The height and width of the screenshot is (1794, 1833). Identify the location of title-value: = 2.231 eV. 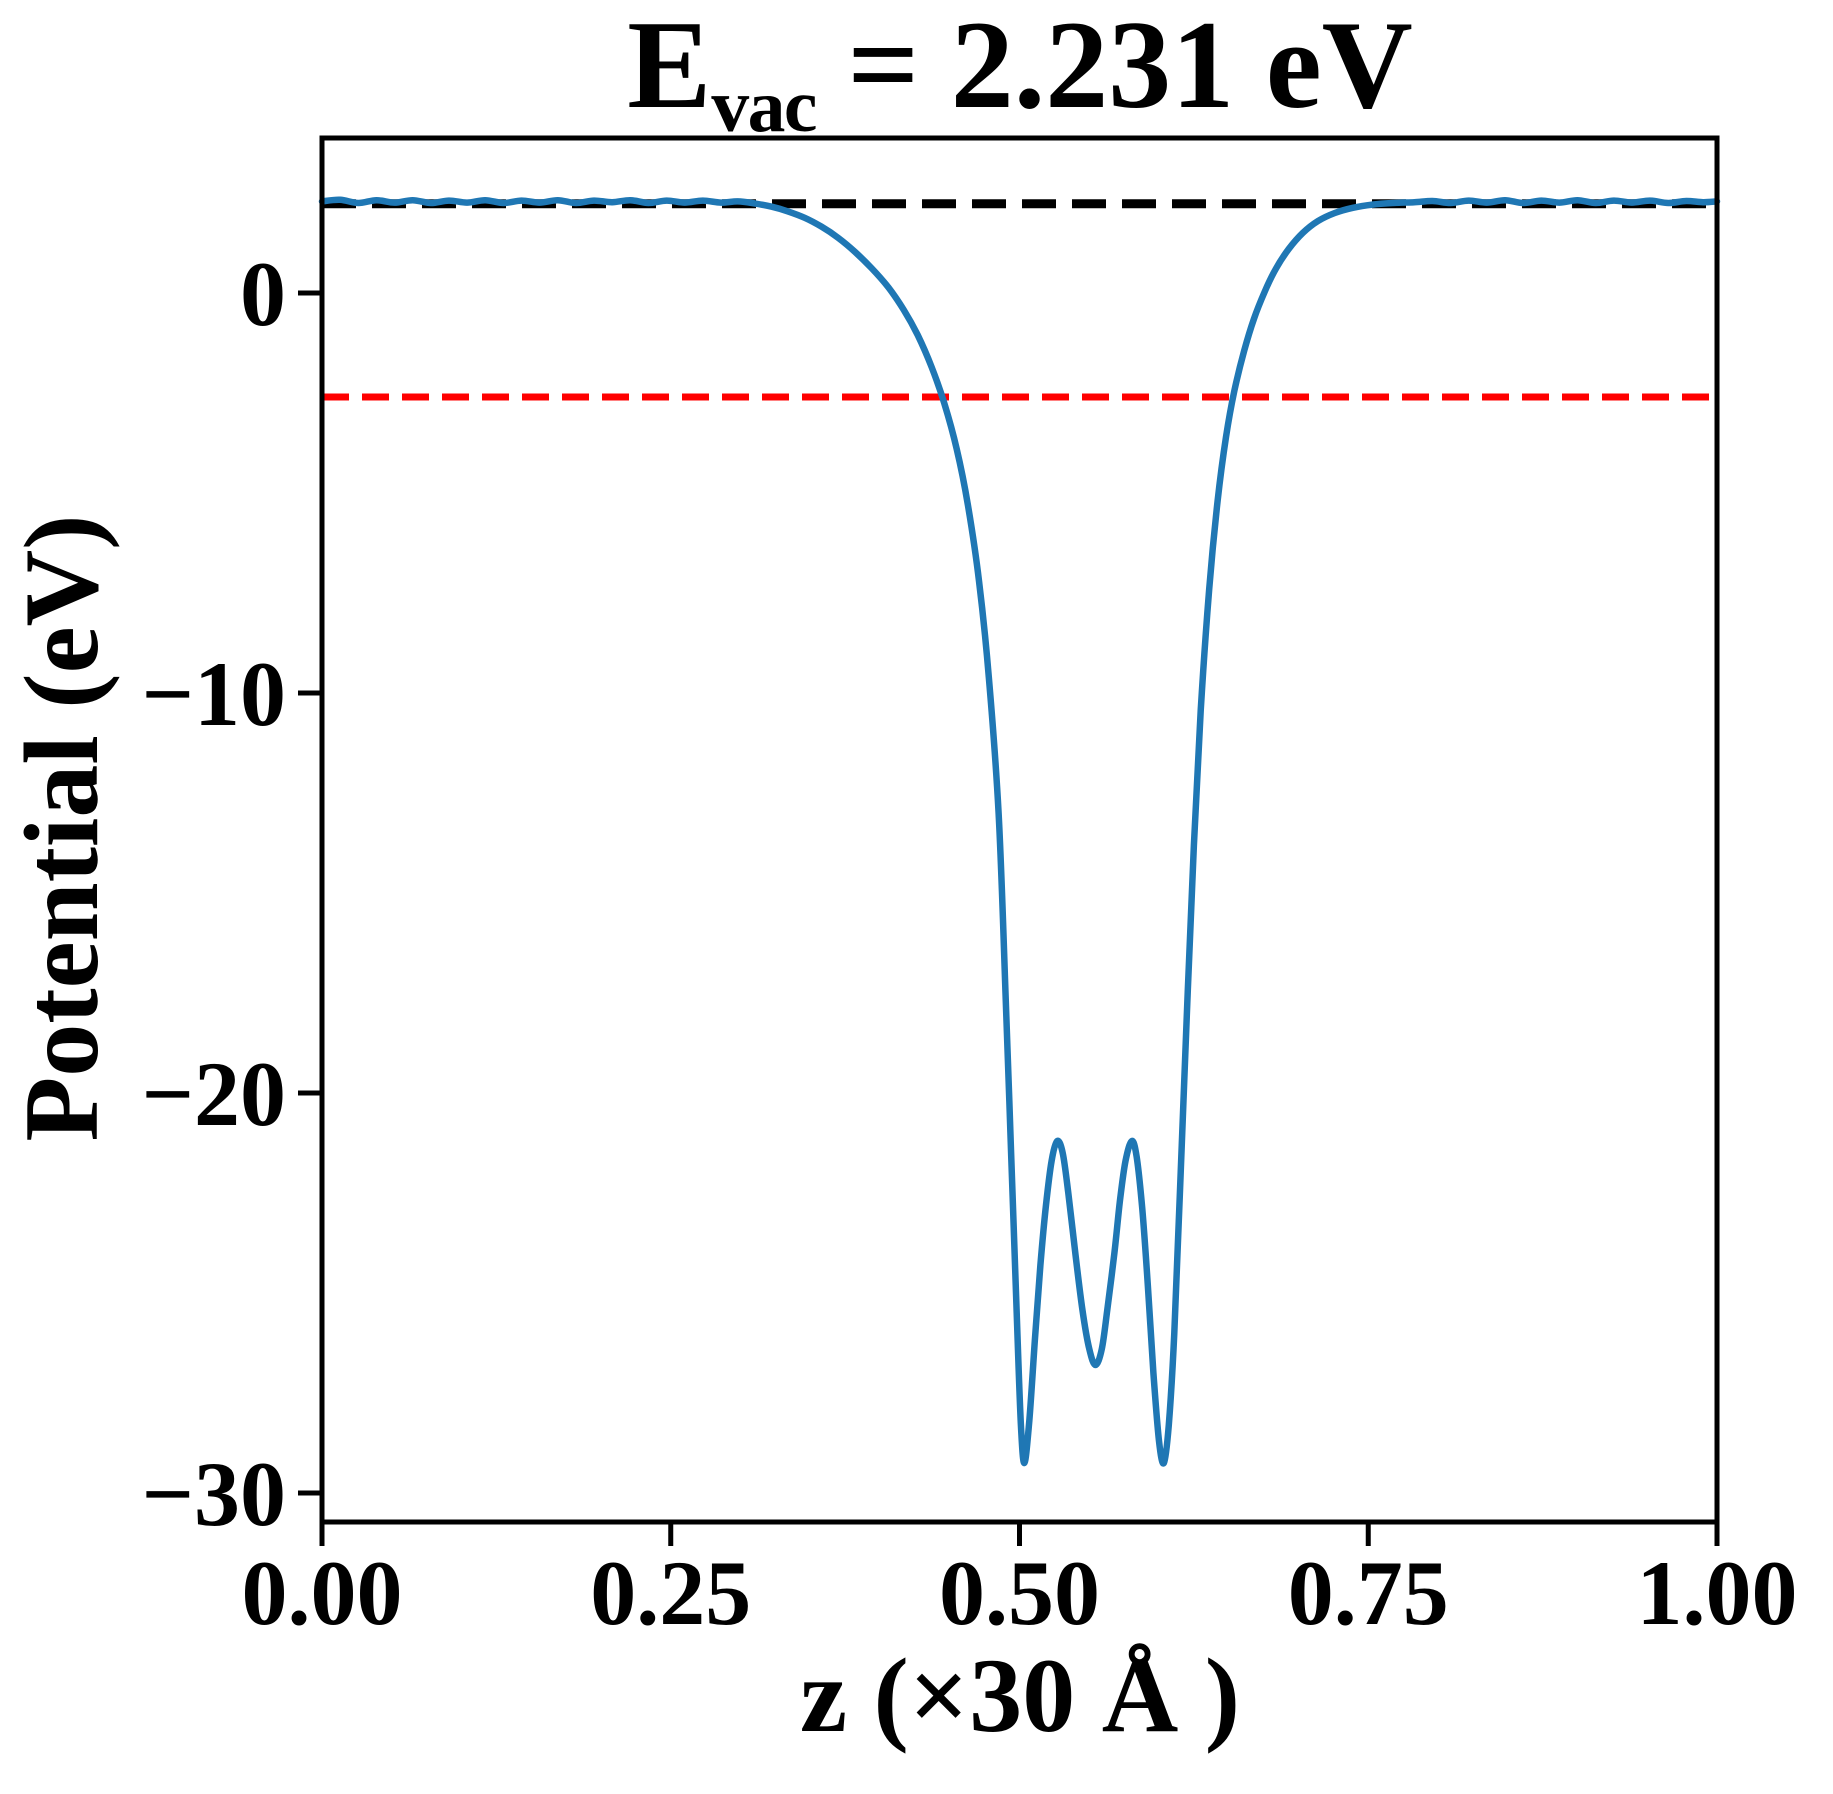
(1114, 67).